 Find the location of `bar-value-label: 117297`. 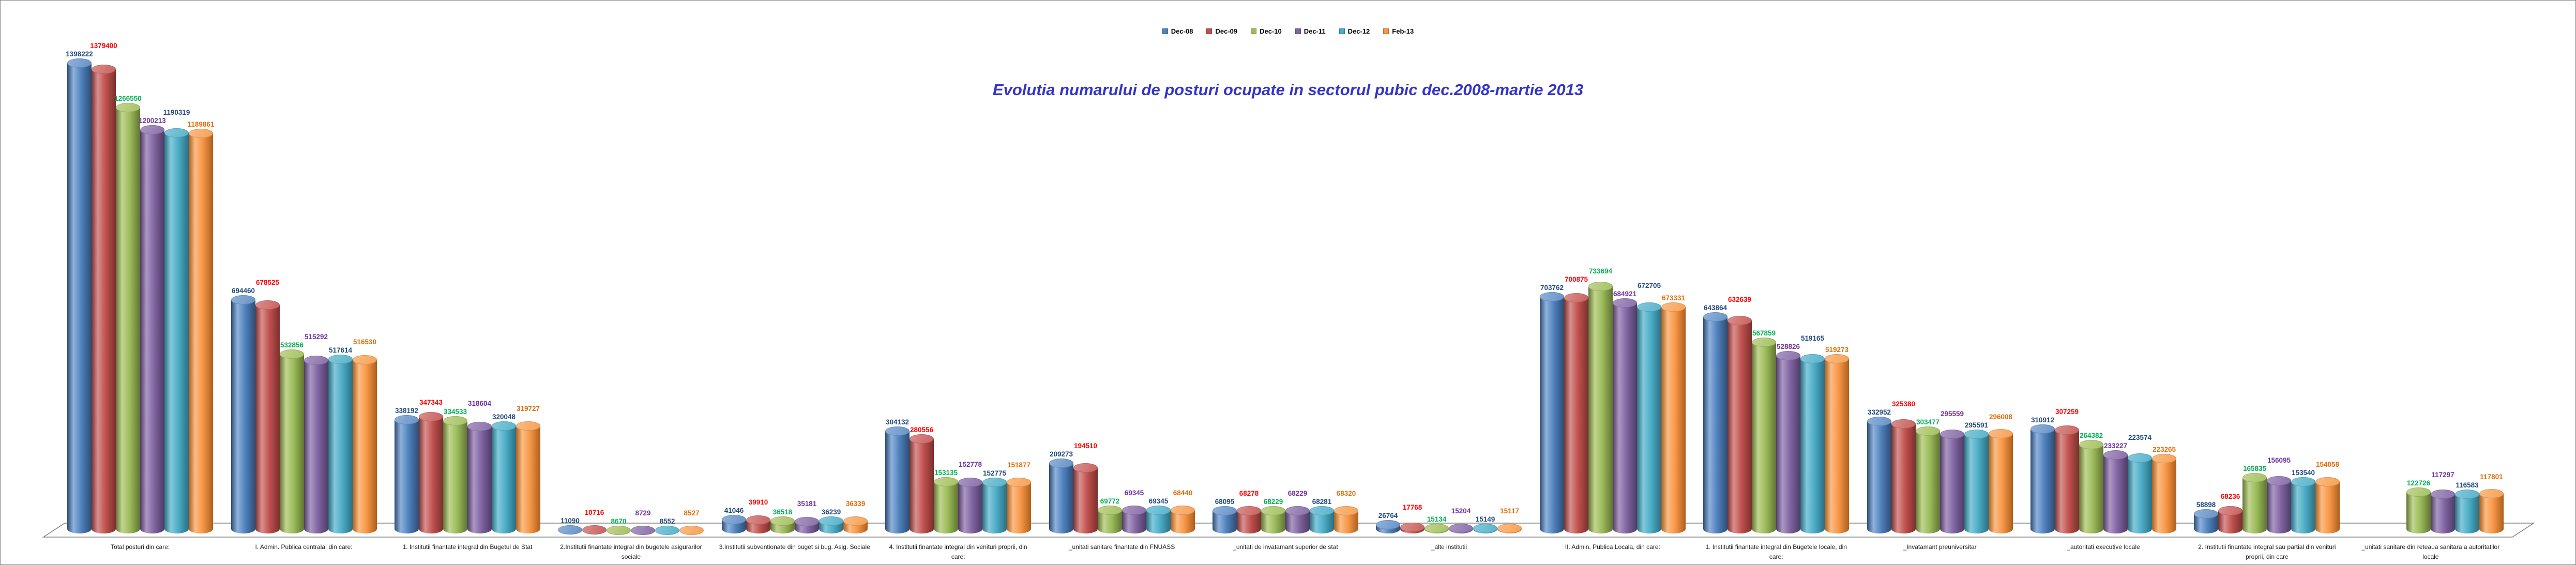

bar-value-label: 117297 is located at coordinates (2443, 475).